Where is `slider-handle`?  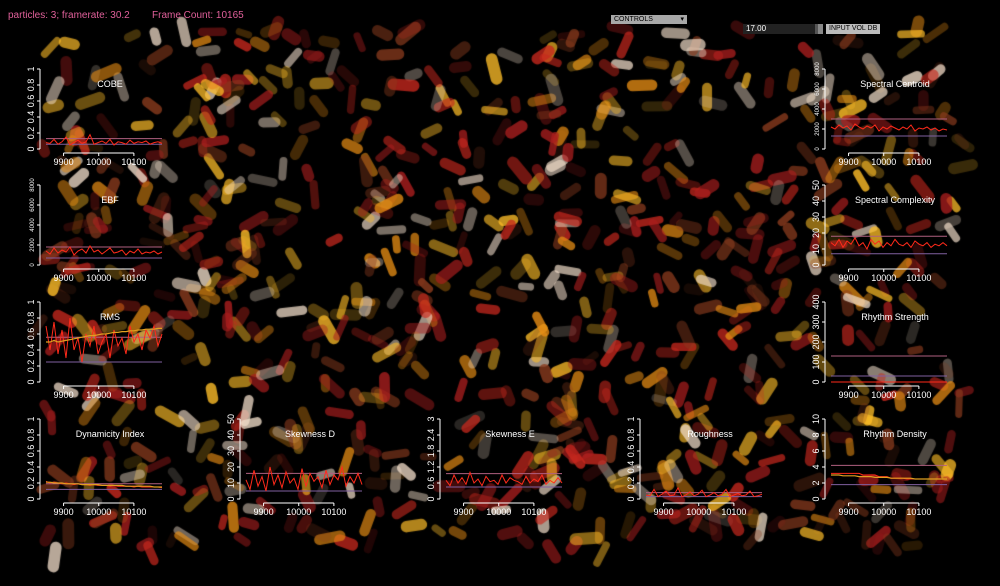 slider-handle is located at coordinates (820, 29).